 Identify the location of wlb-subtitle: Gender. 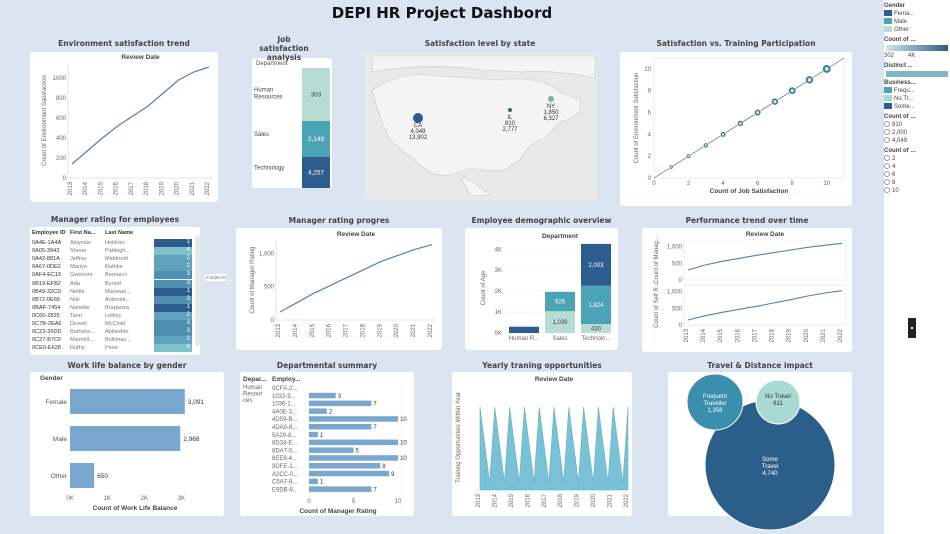
(51, 378).